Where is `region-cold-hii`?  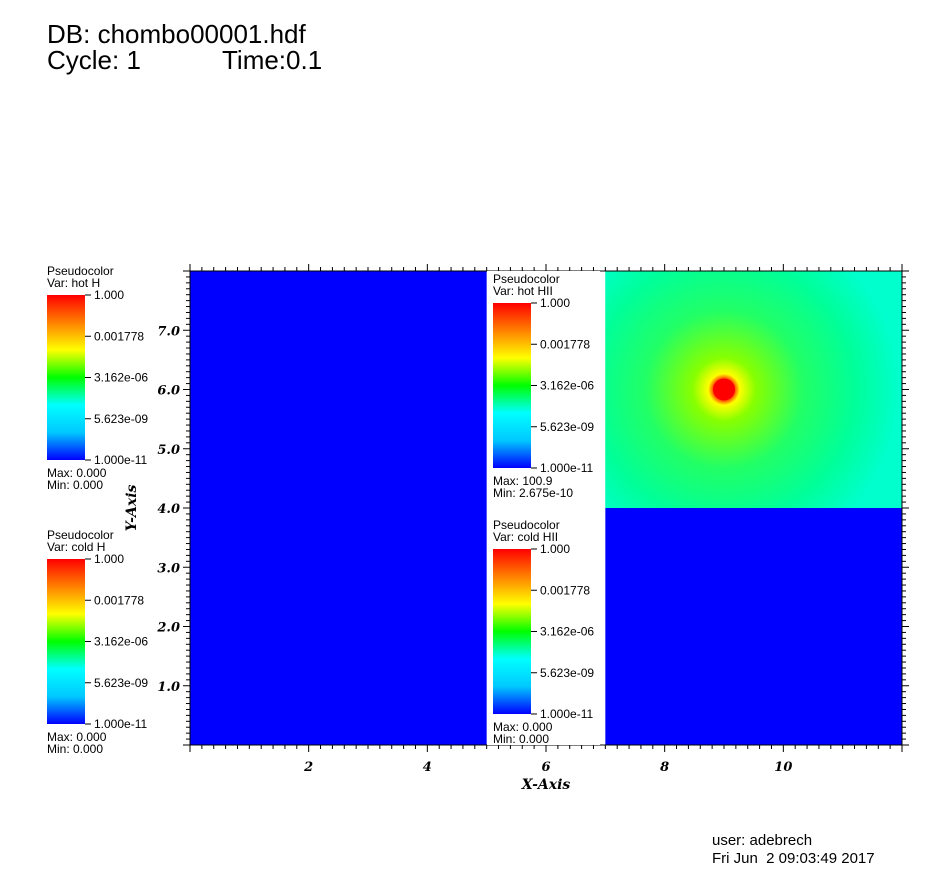
region-cold-hii is located at coordinates (753, 626).